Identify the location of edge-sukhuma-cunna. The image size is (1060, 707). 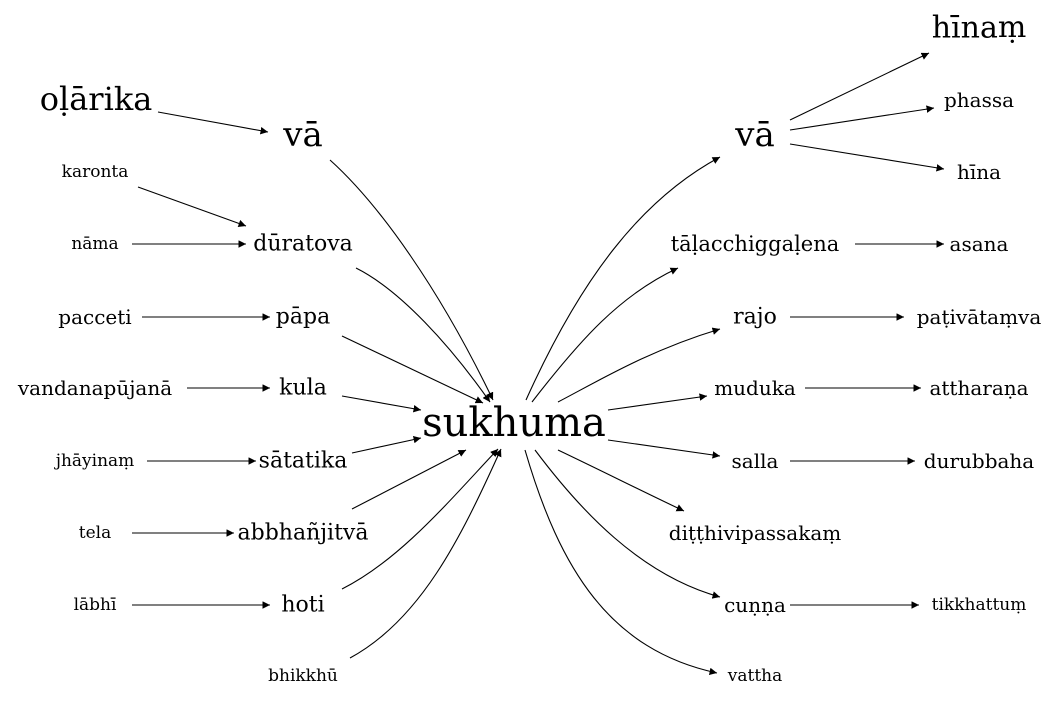
(627, 524).